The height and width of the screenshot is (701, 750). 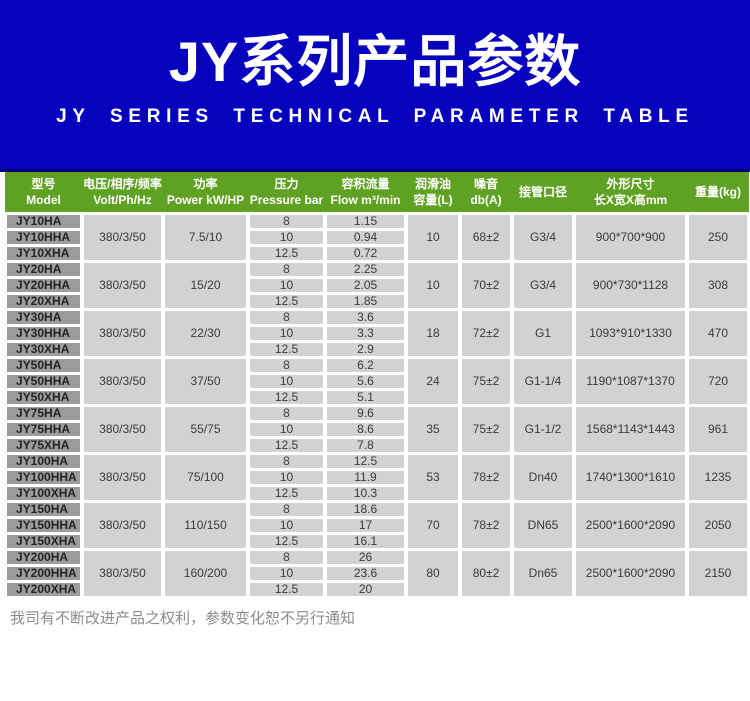 I want to click on header-dims-zh: 外形尺寸, so click(x=630, y=183).